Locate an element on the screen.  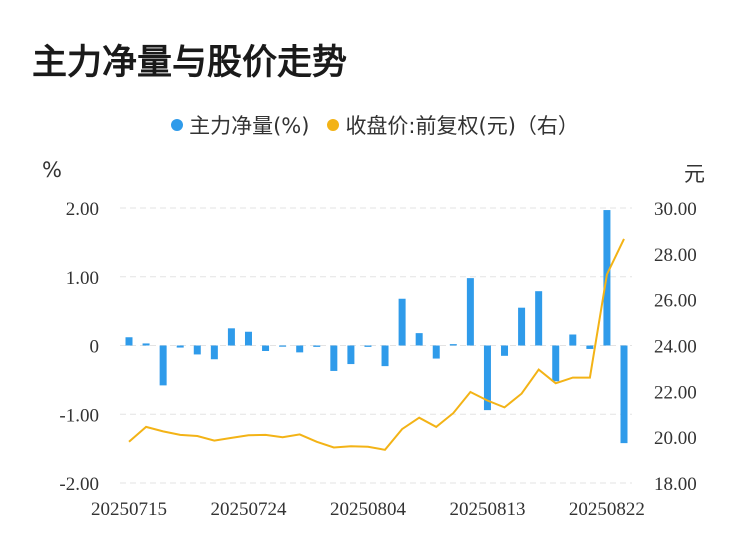
legend-line-label: 收盘价:前复权(元)（右） is located at coordinates (462, 126).